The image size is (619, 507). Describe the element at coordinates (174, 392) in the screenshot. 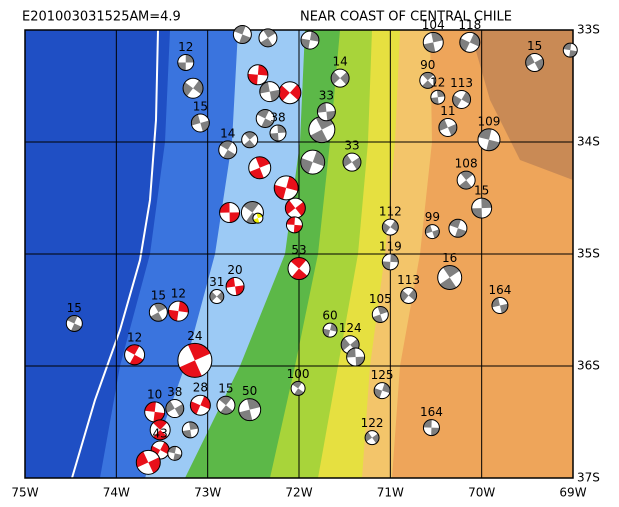

I see `depth-label: 38` at that location.